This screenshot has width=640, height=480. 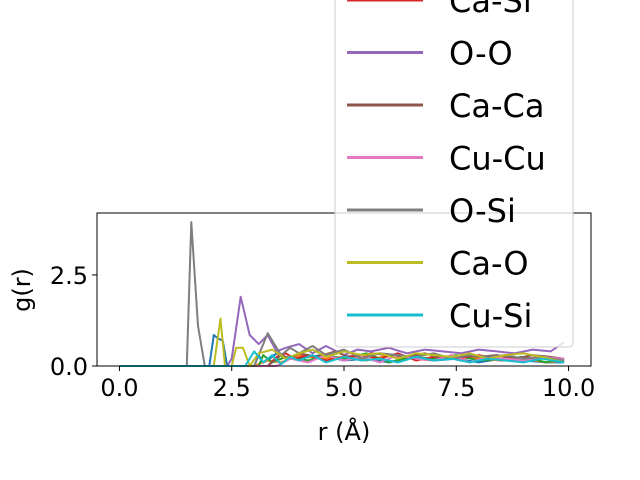 I want to click on y-axis-label: g(r), so click(x=22, y=290).